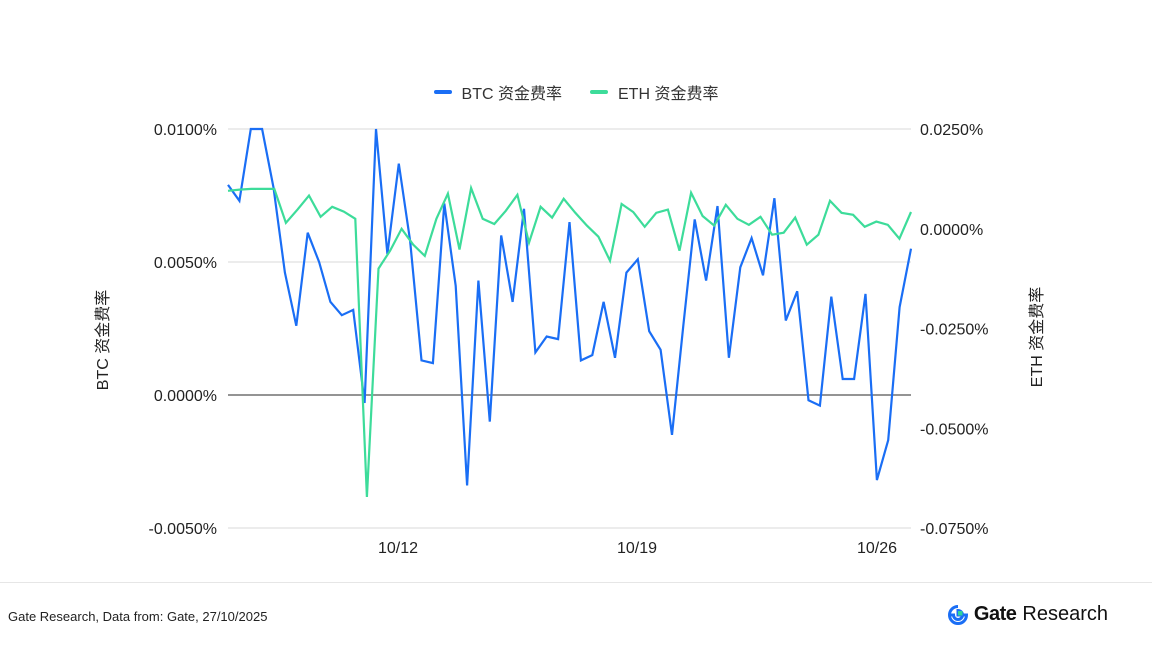 The height and width of the screenshot is (652, 1152). Describe the element at coordinates (1065, 614) in the screenshot. I see `brand-sub: Research` at that location.